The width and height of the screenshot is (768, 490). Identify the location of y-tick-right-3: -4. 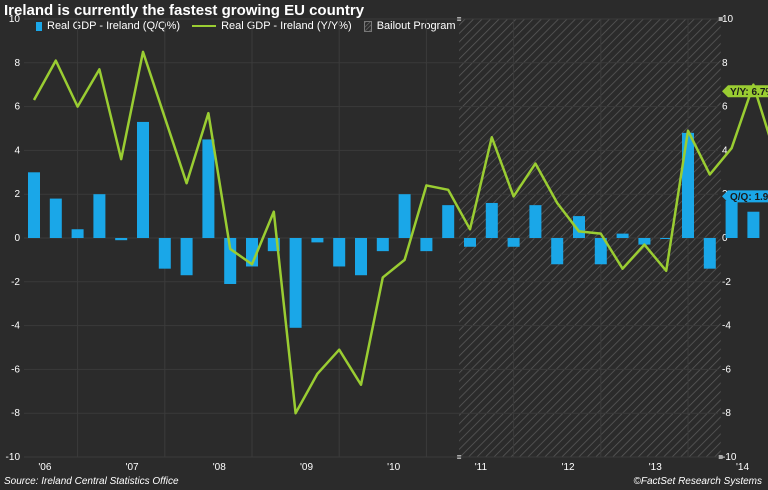
(726, 326).